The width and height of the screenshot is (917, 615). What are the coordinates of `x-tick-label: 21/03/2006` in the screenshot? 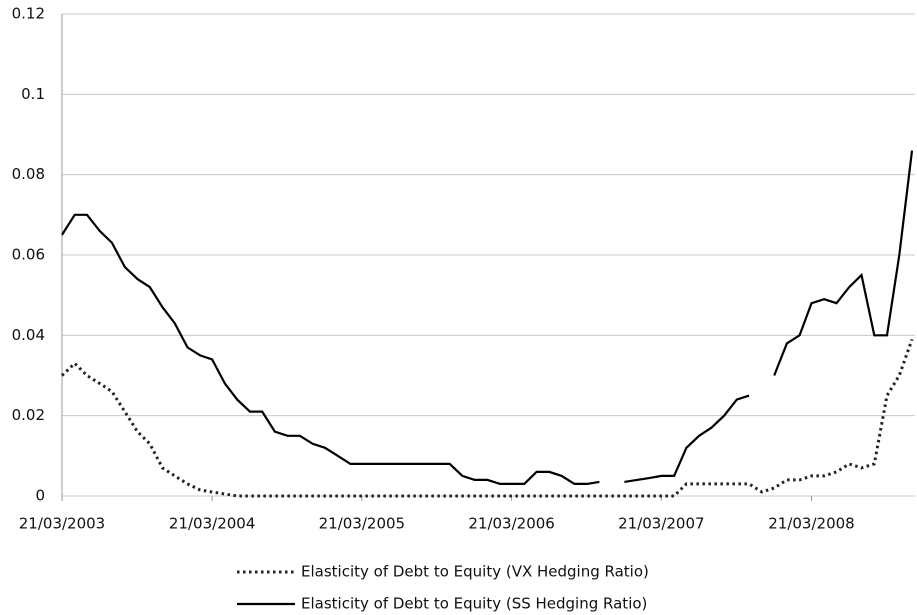 It's located at (511, 524).